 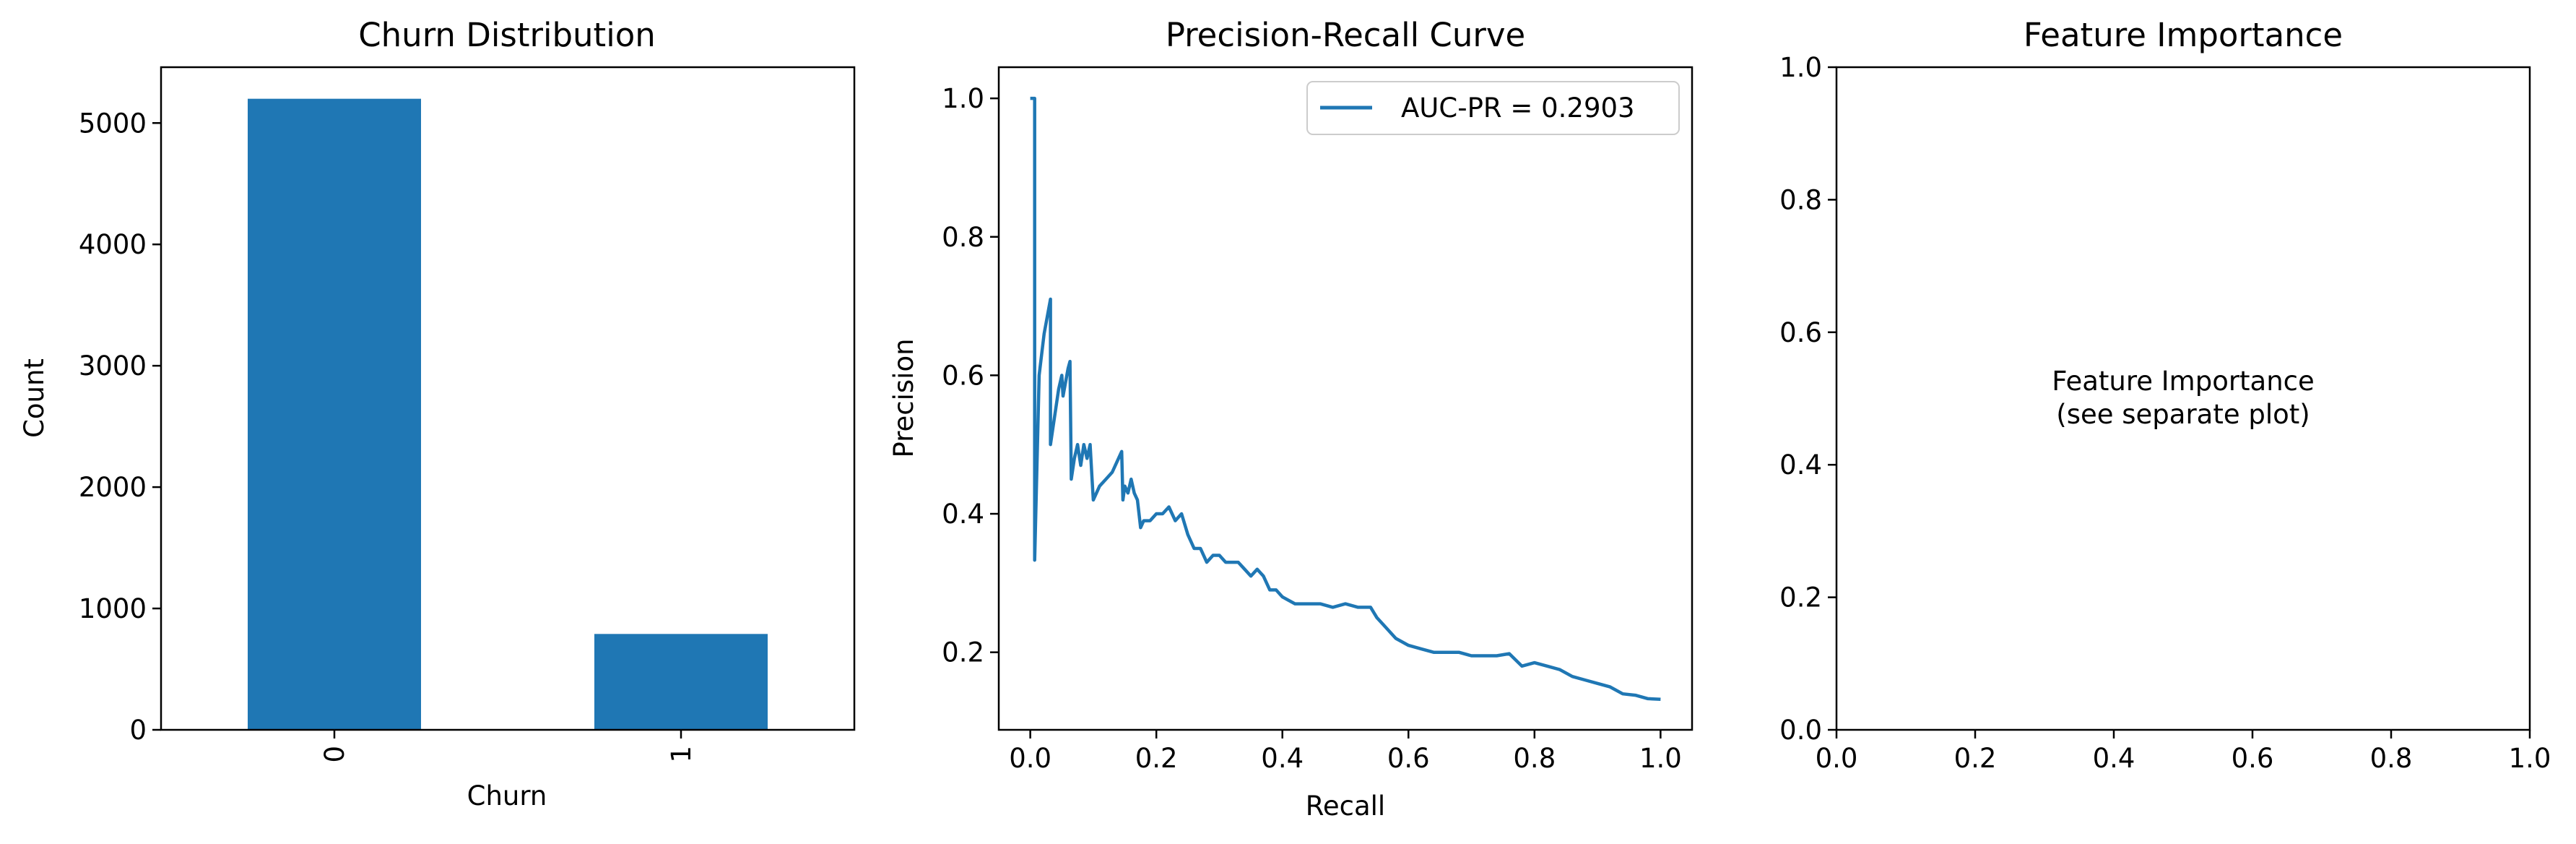 I want to click on chart-title: Churn Distribution, so click(x=507, y=35).